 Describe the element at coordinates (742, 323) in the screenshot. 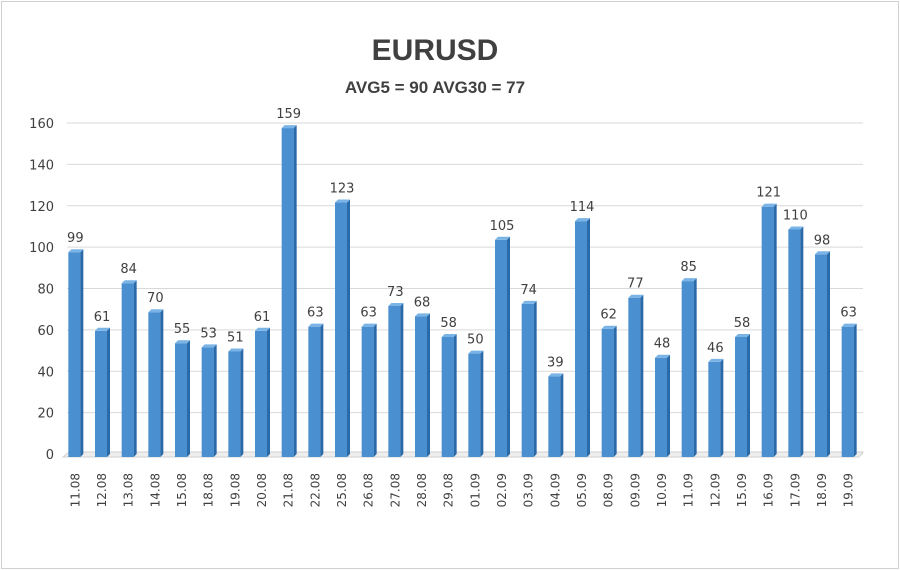

I see `data-label: 58` at that location.